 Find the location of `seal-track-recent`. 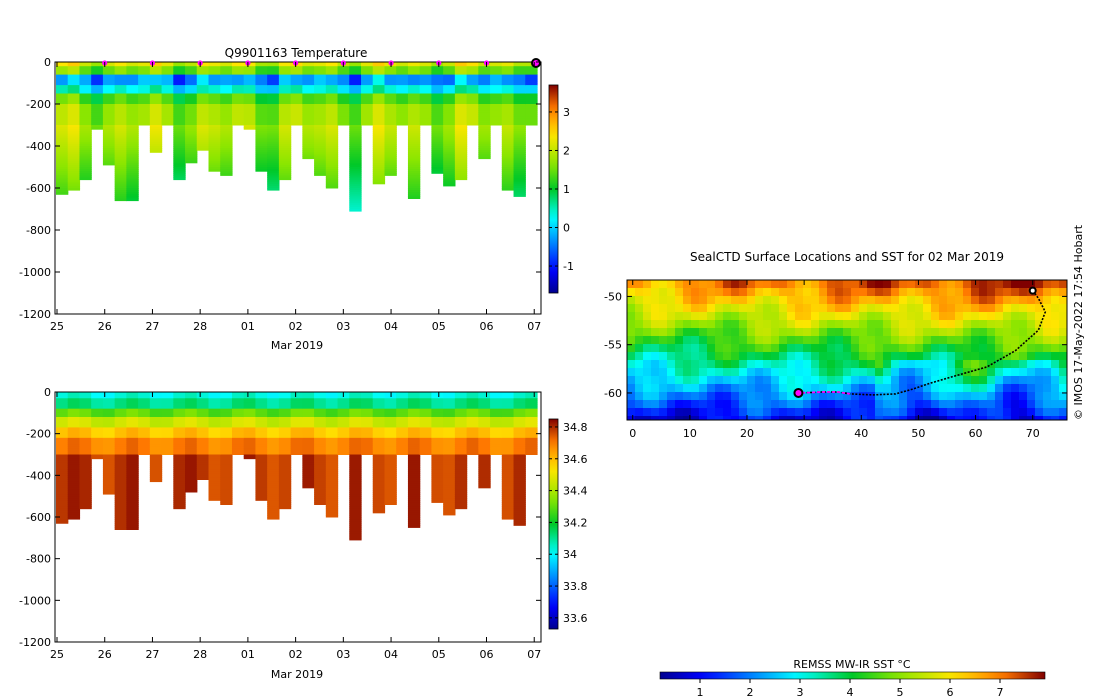

seal-track-recent is located at coordinates (824, 393).